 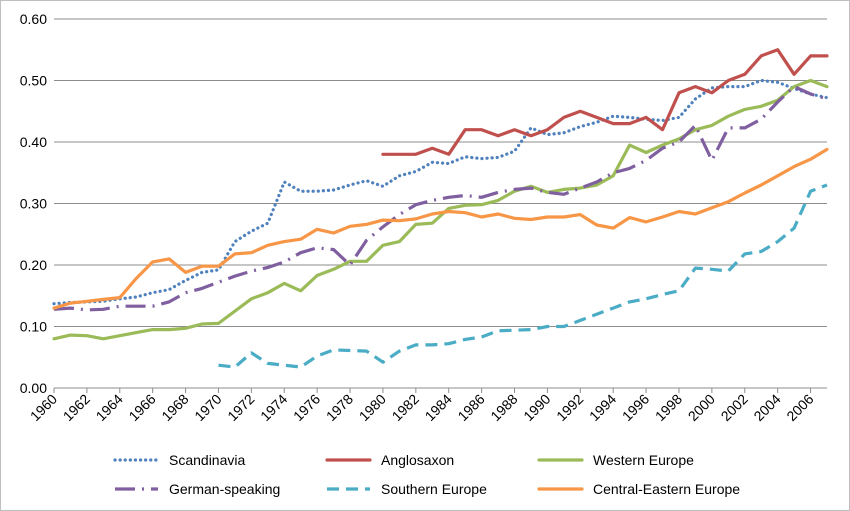 What do you see at coordinates (33, 19) in the screenshot?
I see `y-tick-label: 0.60` at bounding box center [33, 19].